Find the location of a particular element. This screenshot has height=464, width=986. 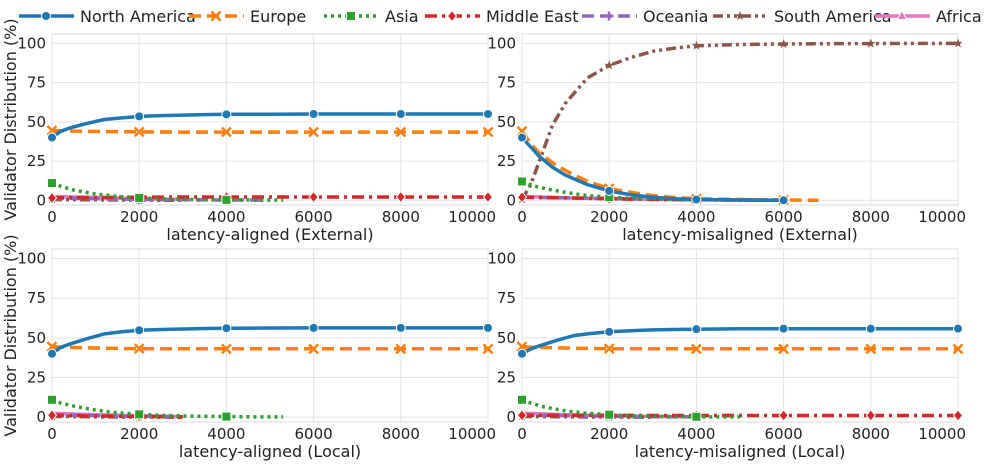

legend-marker-asia is located at coordinates (351, 16).